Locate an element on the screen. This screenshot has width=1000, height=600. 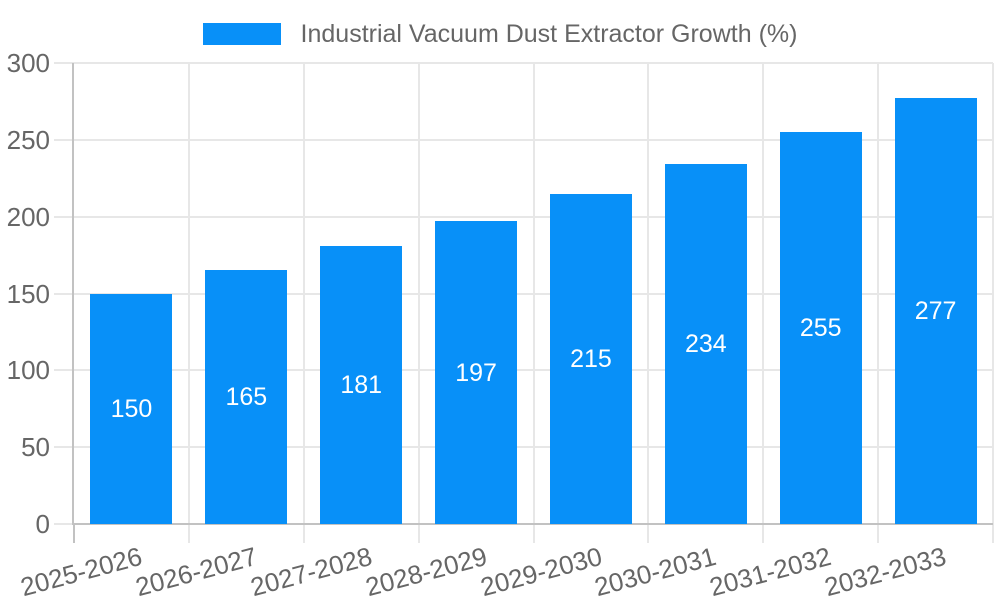
x-tick-label: 2029-2030 is located at coordinates (540, 570).